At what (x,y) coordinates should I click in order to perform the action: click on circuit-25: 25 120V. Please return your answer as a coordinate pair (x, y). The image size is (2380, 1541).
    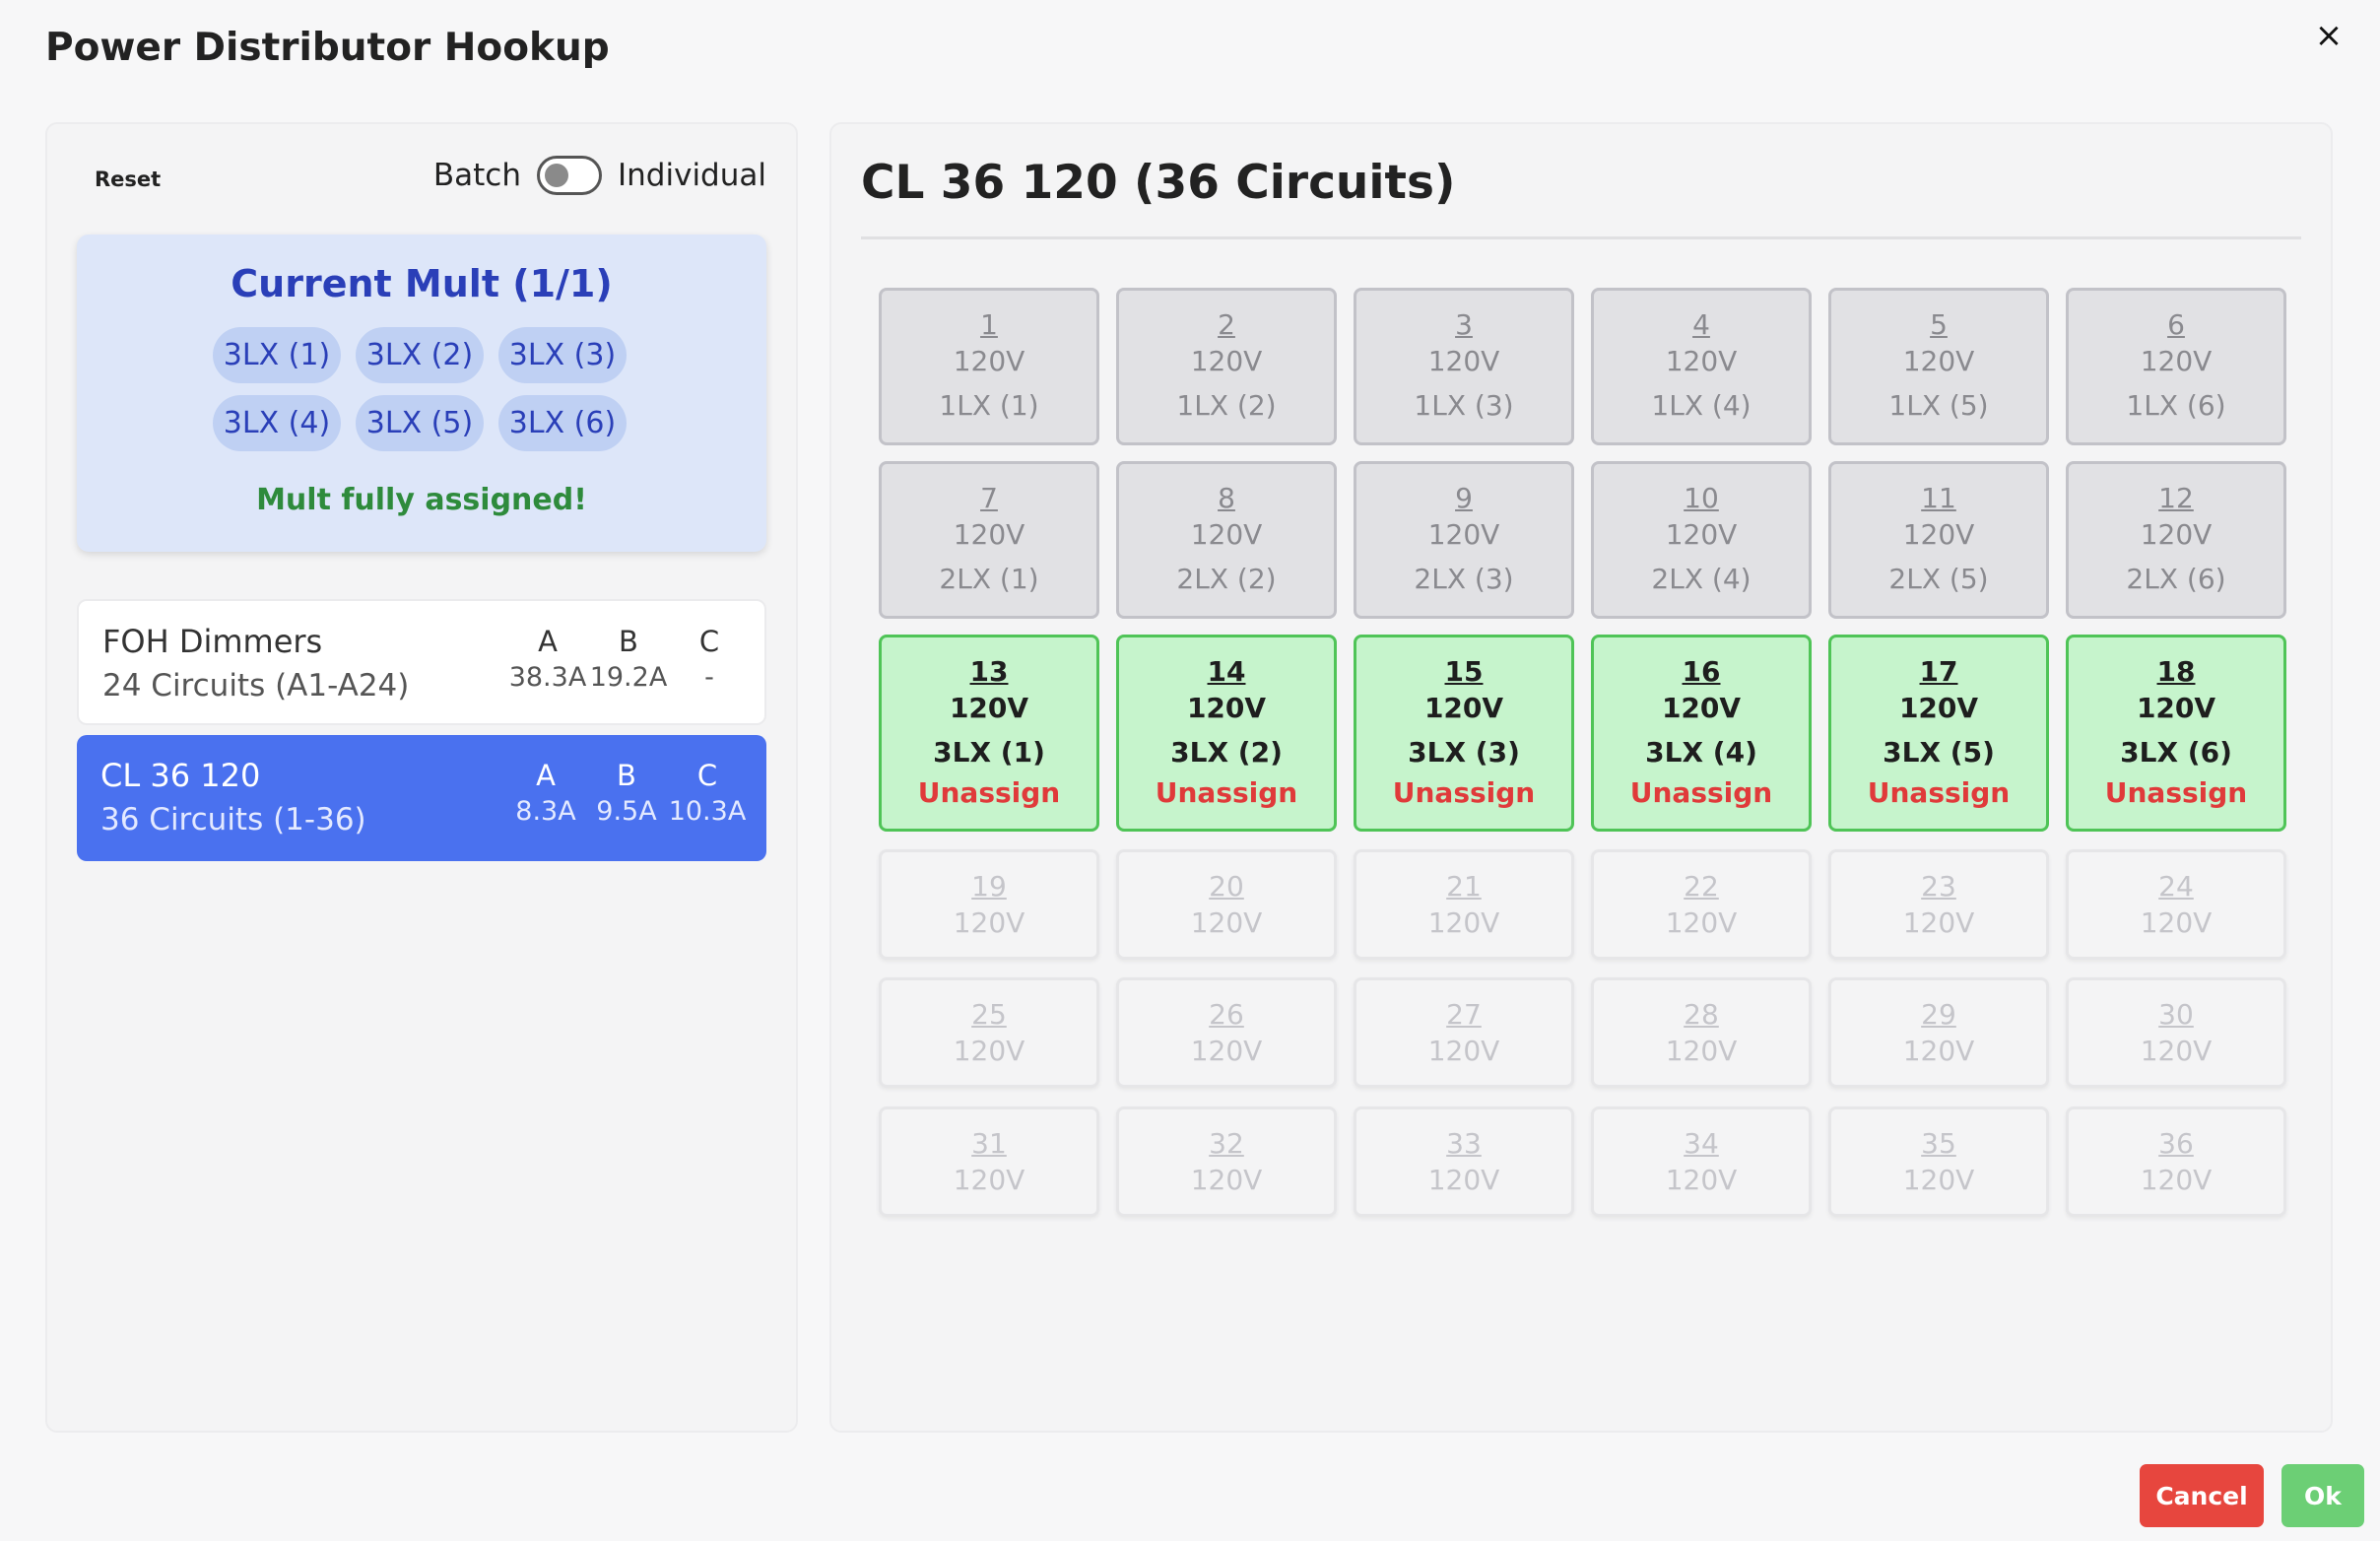
    Looking at the image, I should click on (989, 1032).